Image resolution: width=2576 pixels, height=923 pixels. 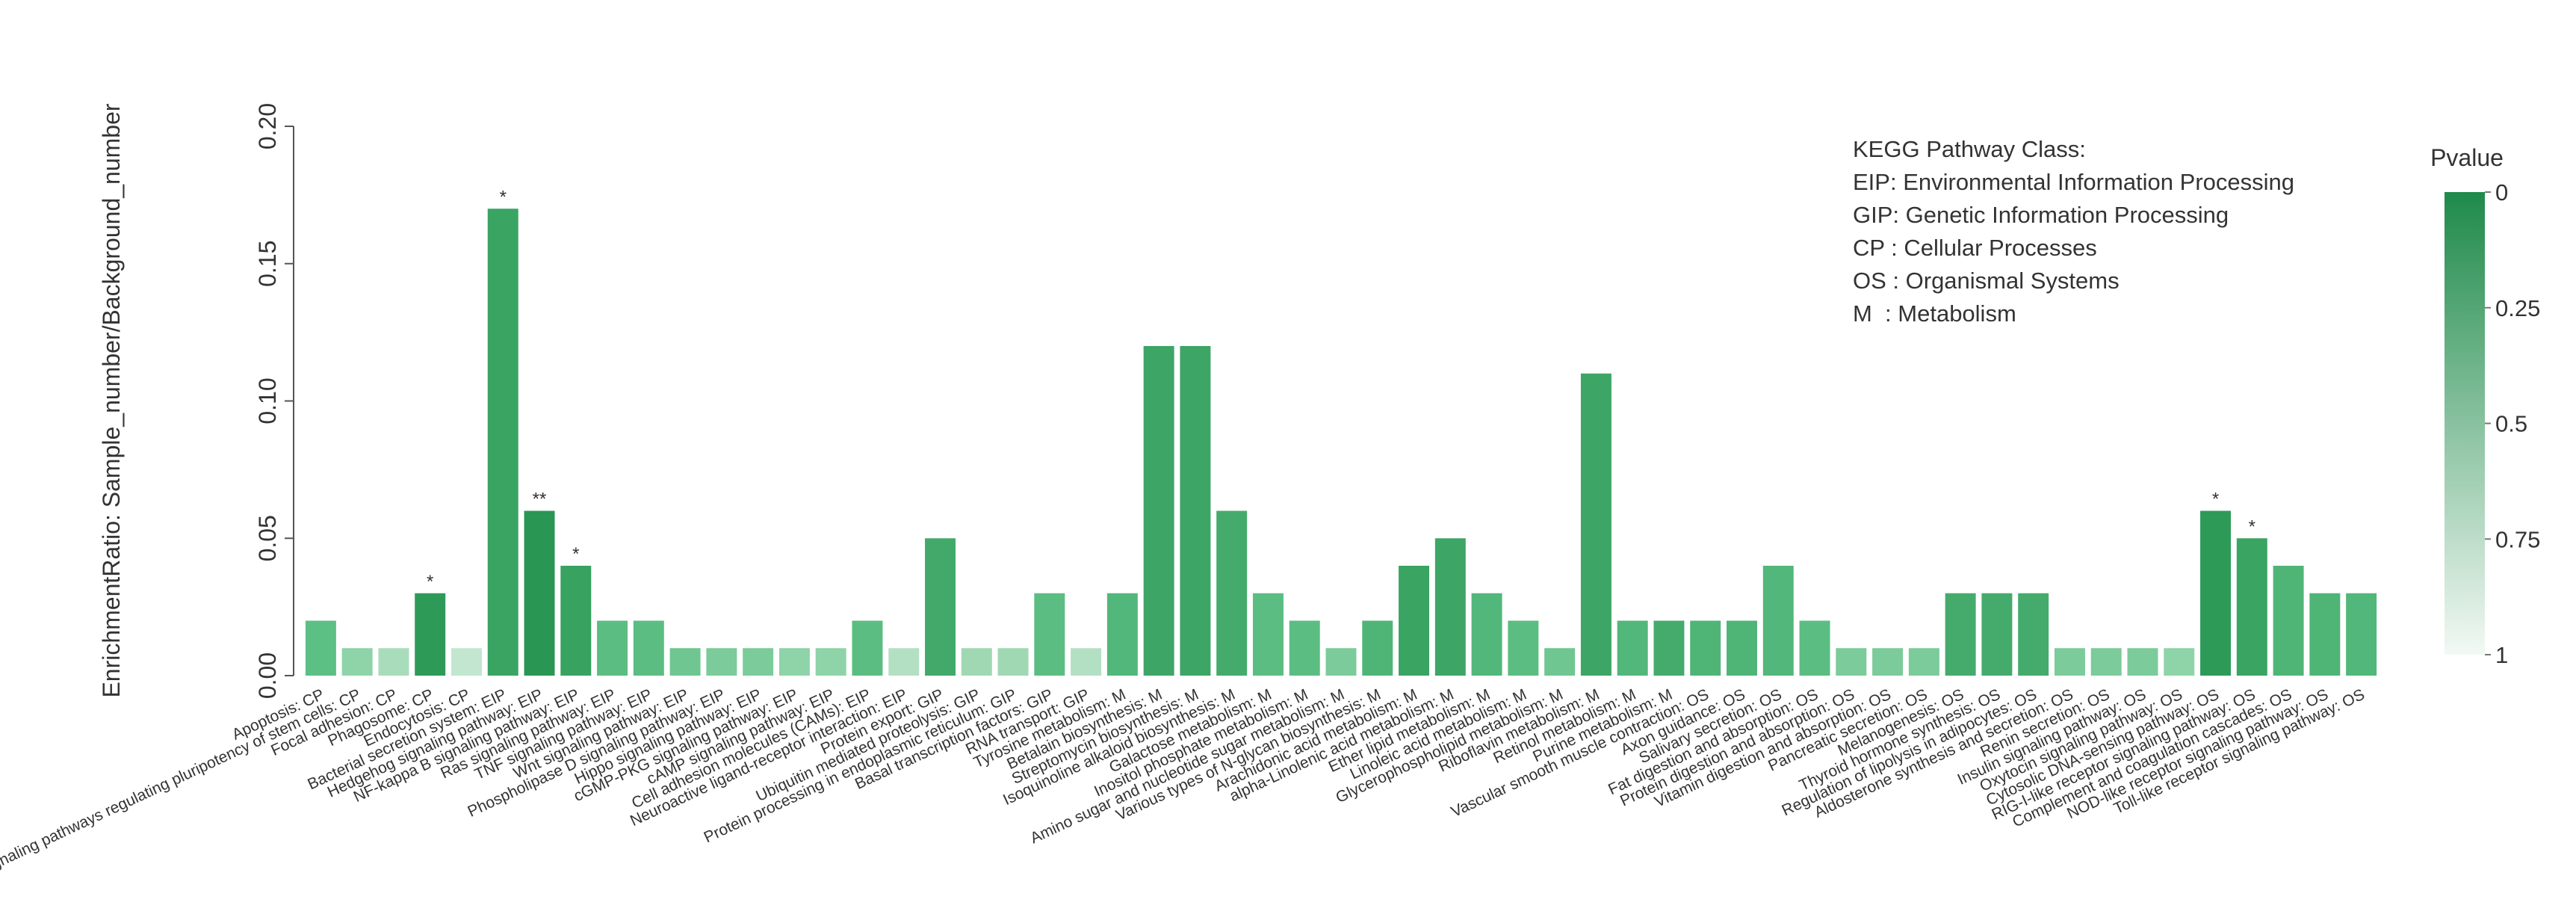 I want to click on y-tick-label: 0.15, so click(x=267, y=264).